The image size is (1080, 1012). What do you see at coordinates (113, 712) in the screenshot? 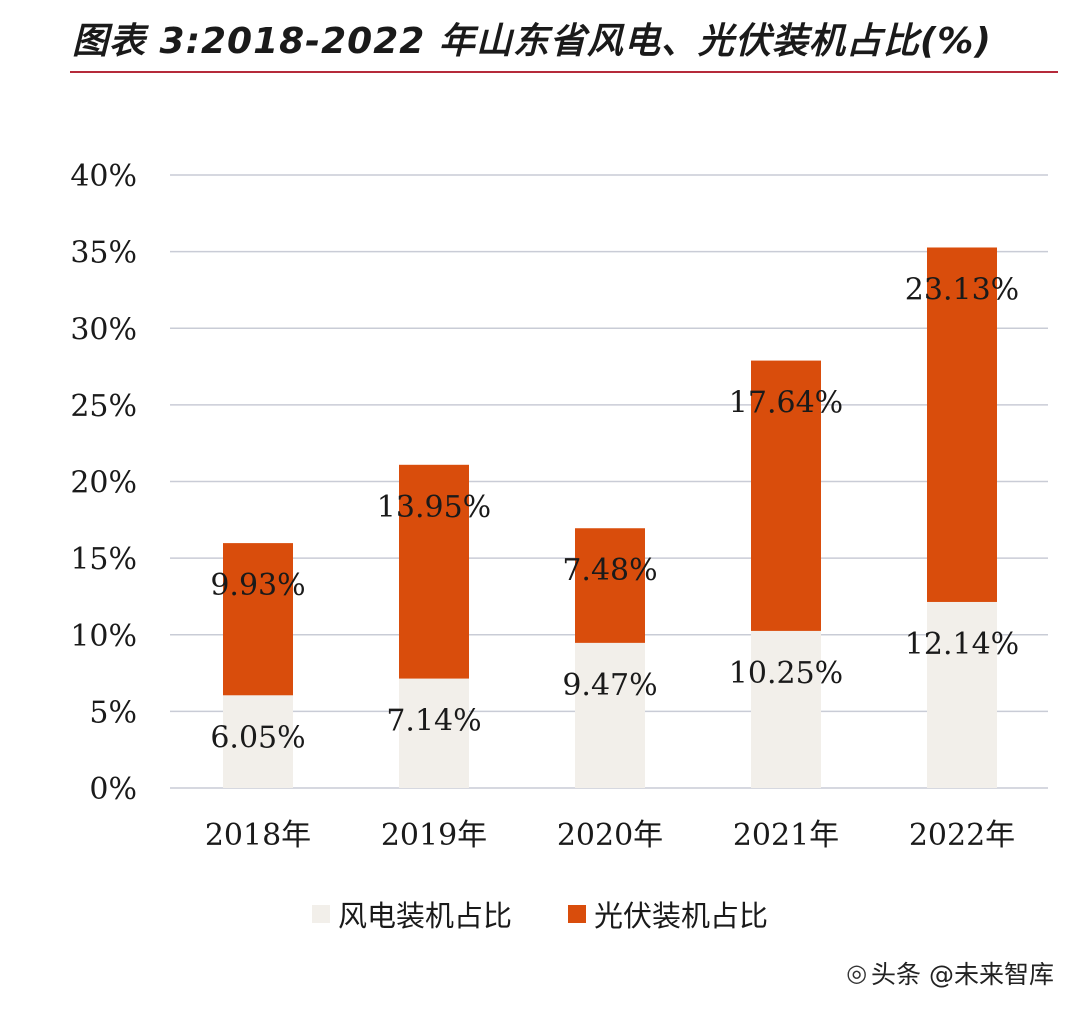
I see `y-tick-label: 5%` at bounding box center [113, 712].